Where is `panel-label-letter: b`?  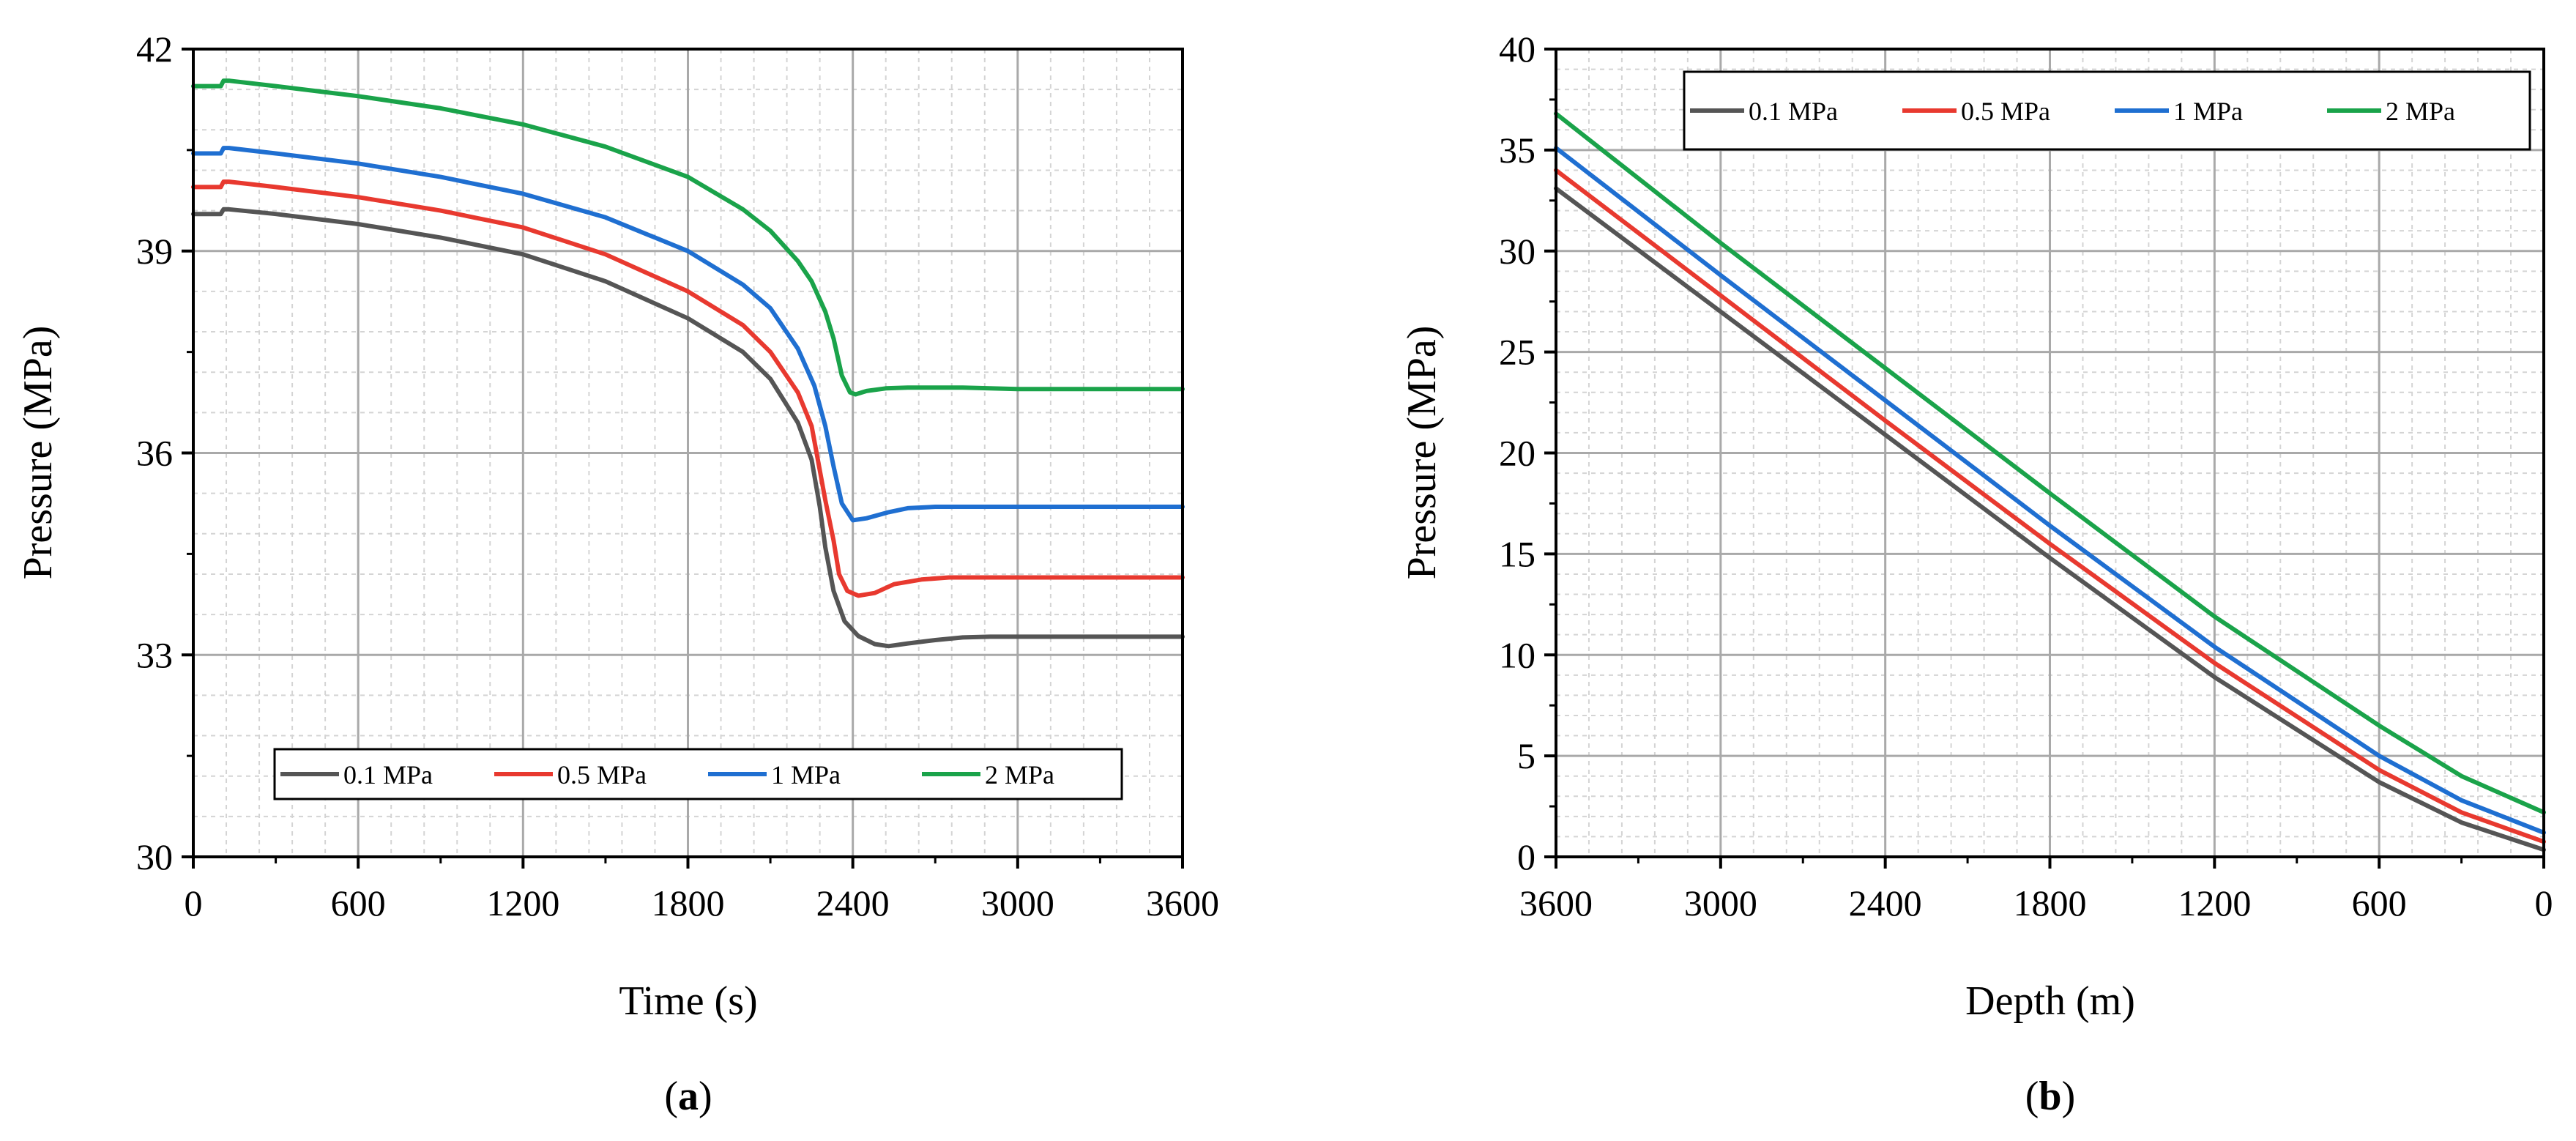
panel-label-letter: b is located at coordinates (2050, 1096).